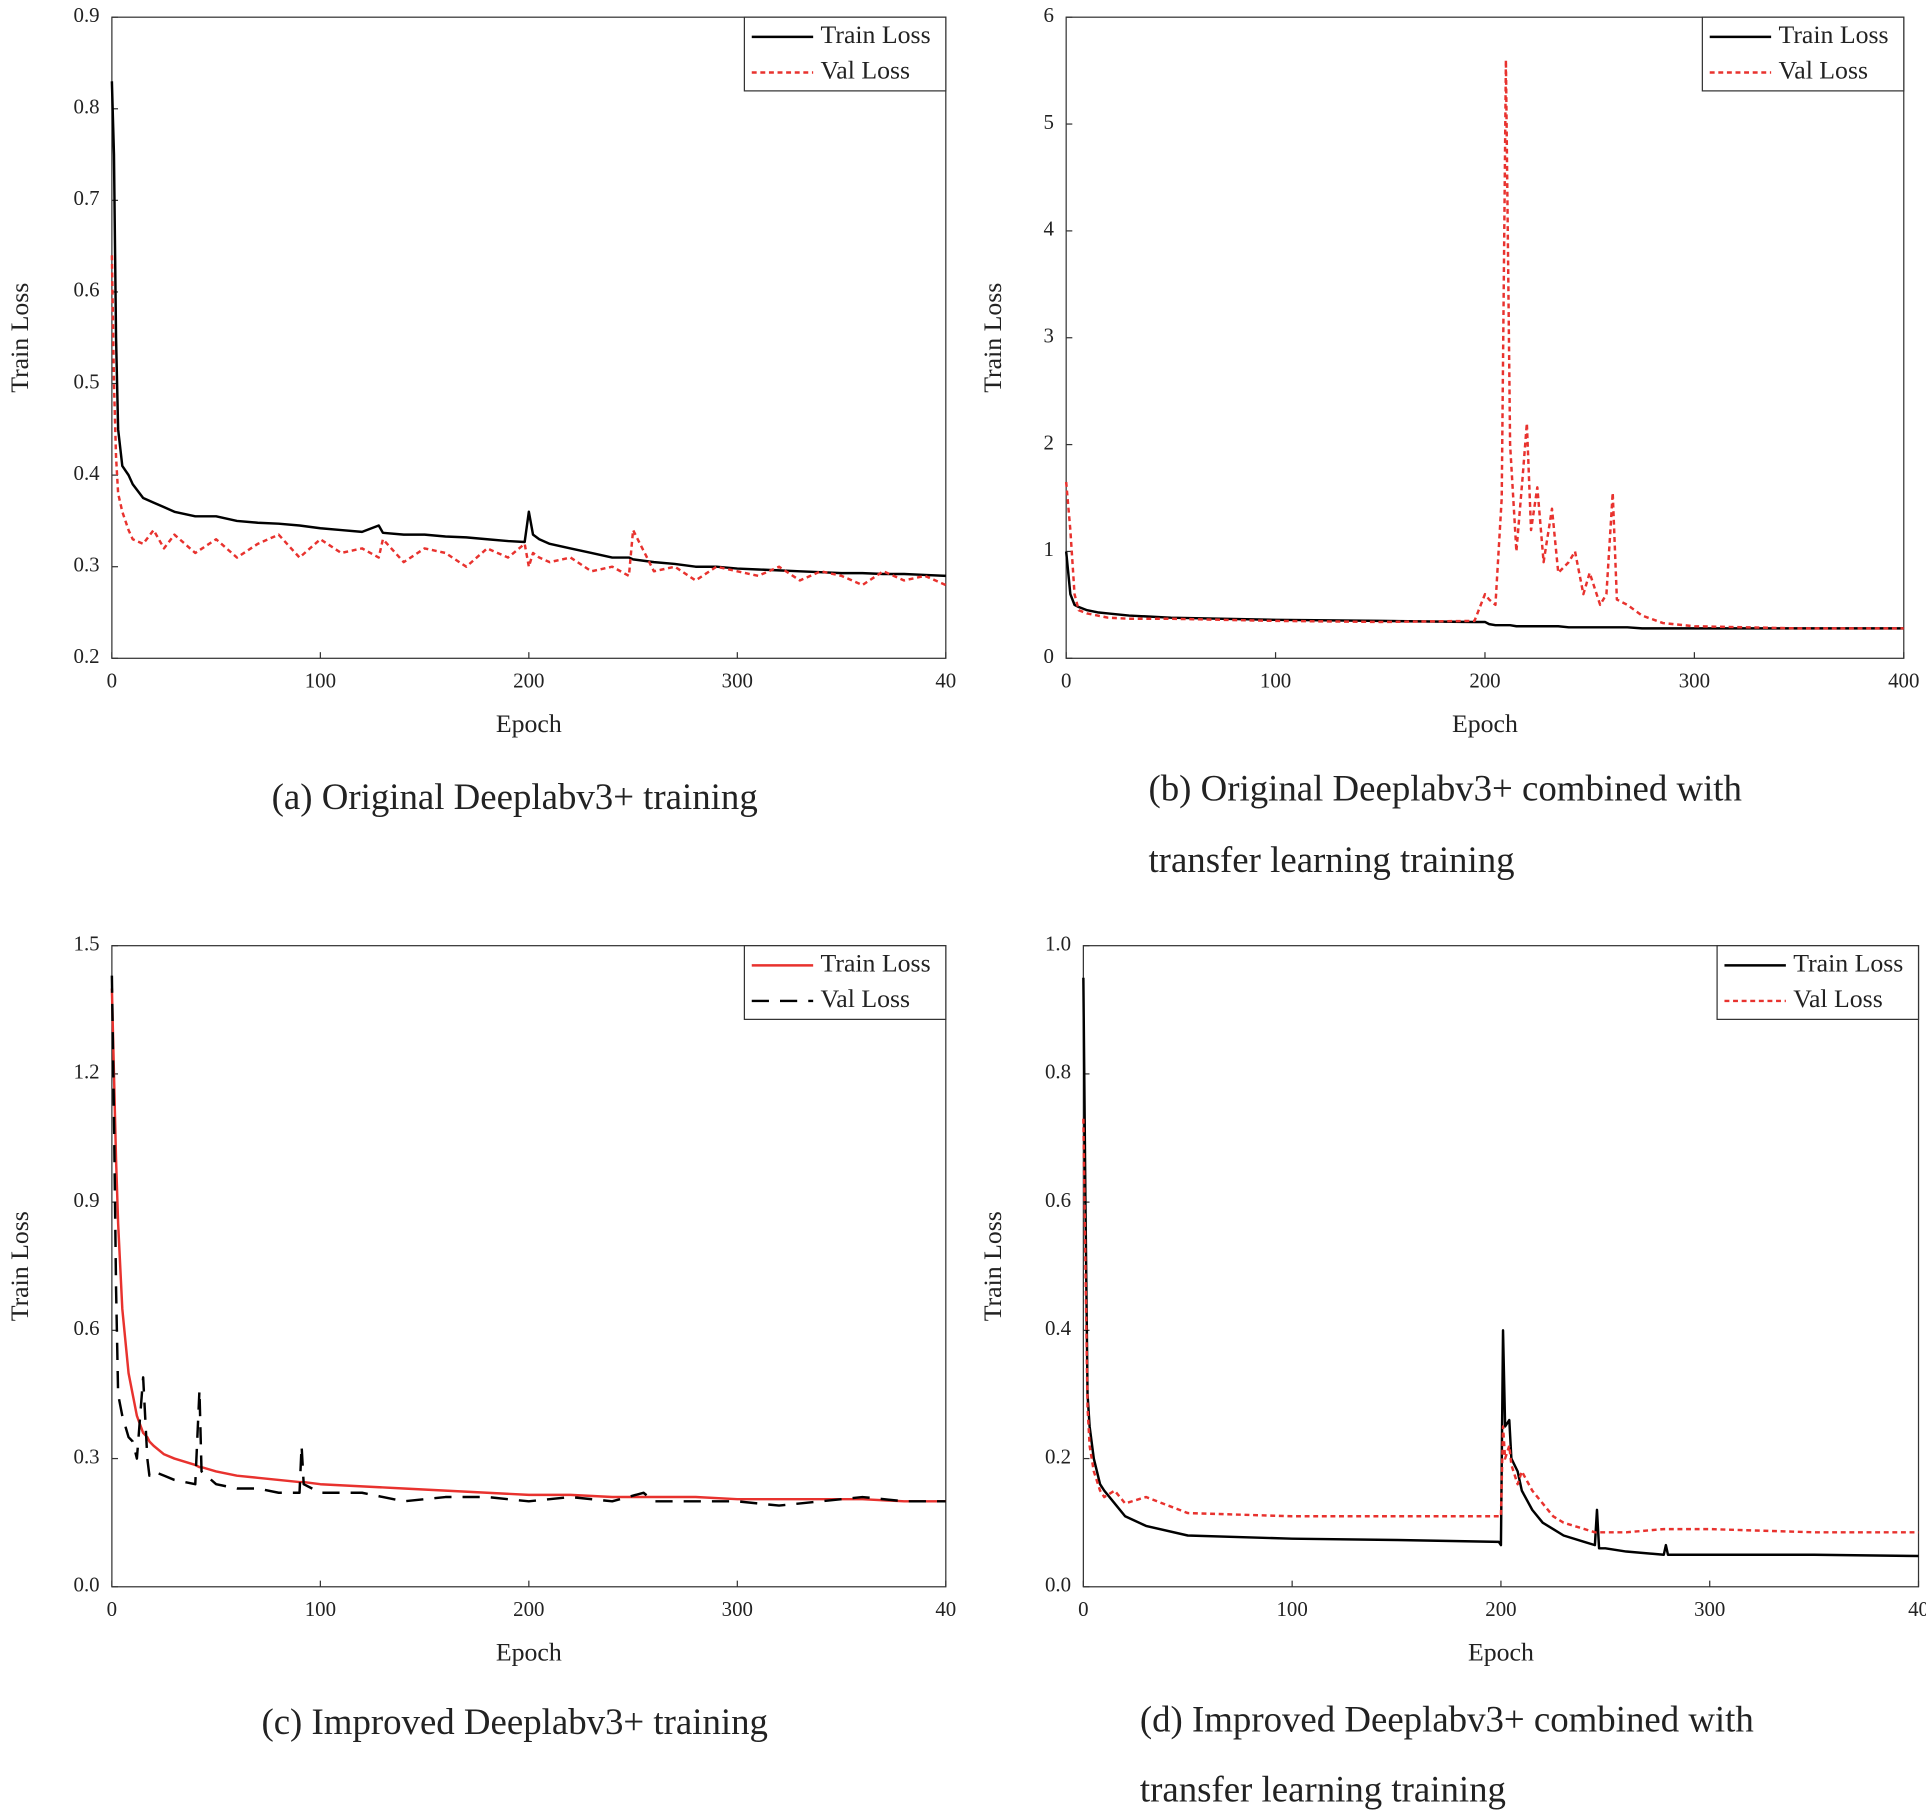  Describe the element at coordinates (1048, 336) in the screenshot. I see `y-tick-label: 3` at that location.